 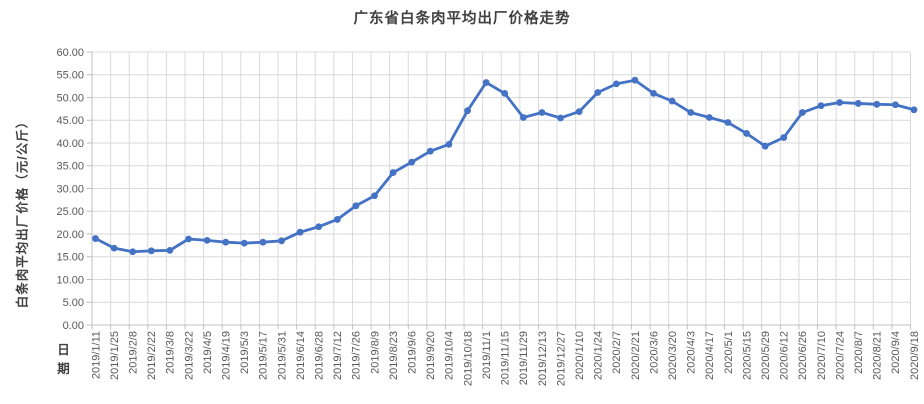 I want to click on x-tick-label: 2019/1/25, so click(x=115, y=355).